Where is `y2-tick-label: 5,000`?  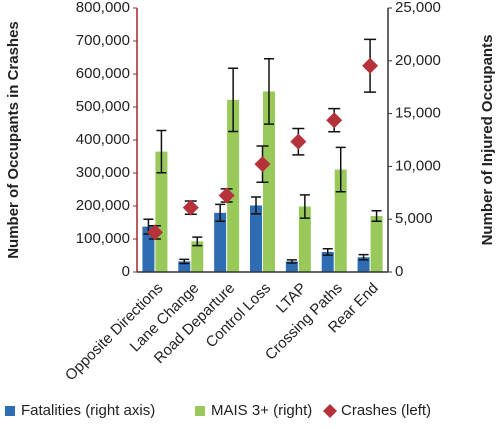
y2-tick-label: 5,000 is located at coordinates (414, 218).